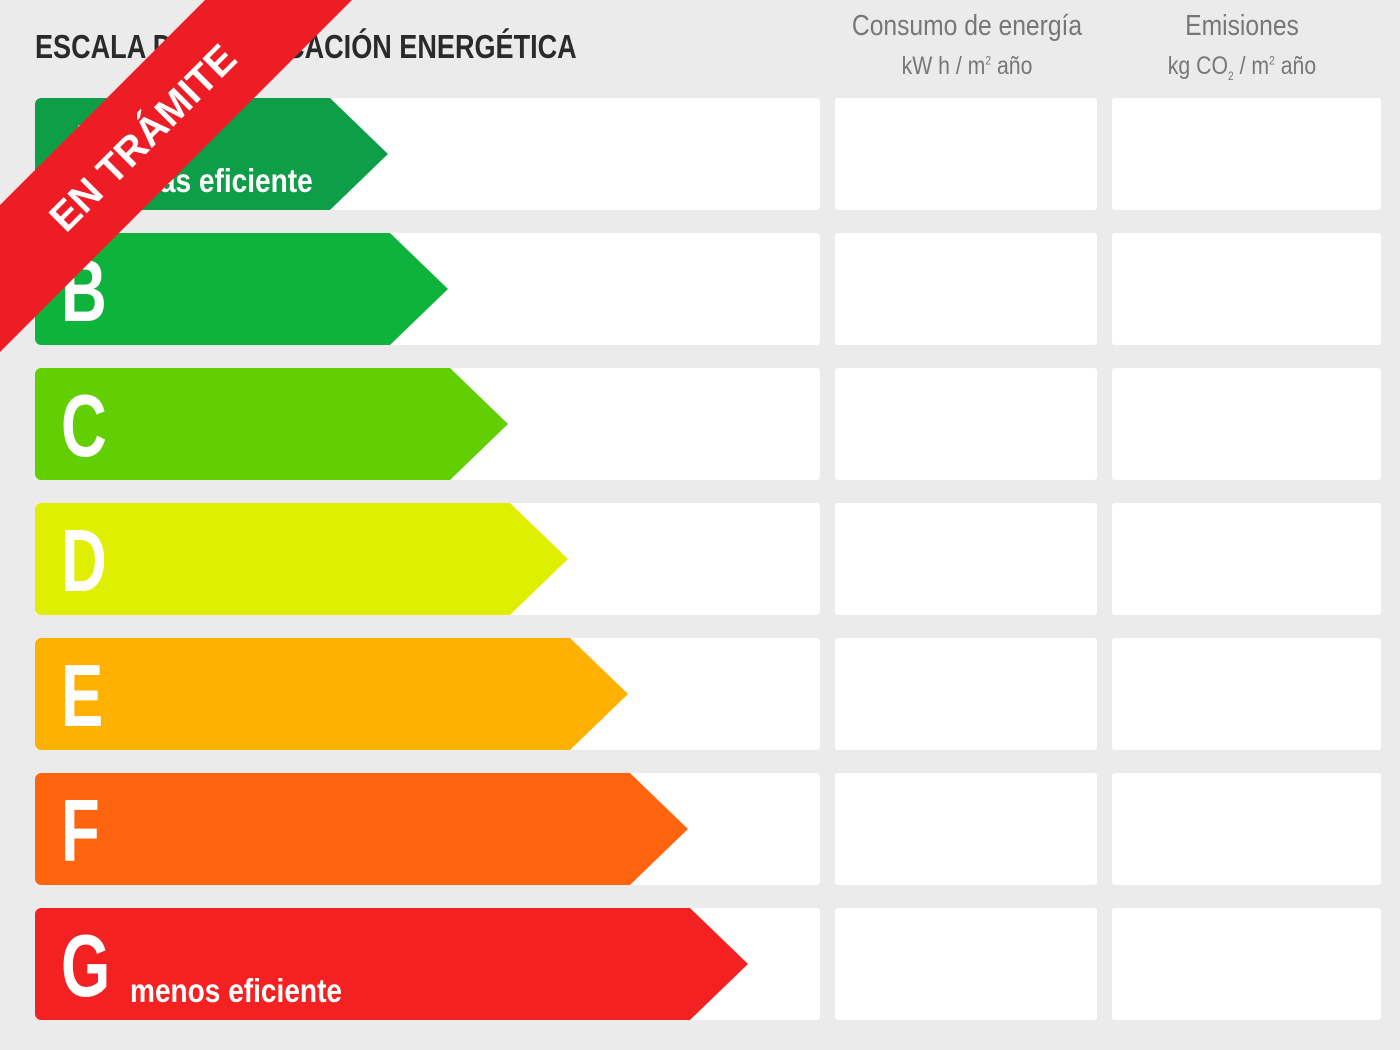 The width and height of the screenshot is (1400, 1050). What do you see at coordinates (1295, 66) in the screenshot?
I see `emisiones-unit-suffix: año` at bounding box center [1295, 66].